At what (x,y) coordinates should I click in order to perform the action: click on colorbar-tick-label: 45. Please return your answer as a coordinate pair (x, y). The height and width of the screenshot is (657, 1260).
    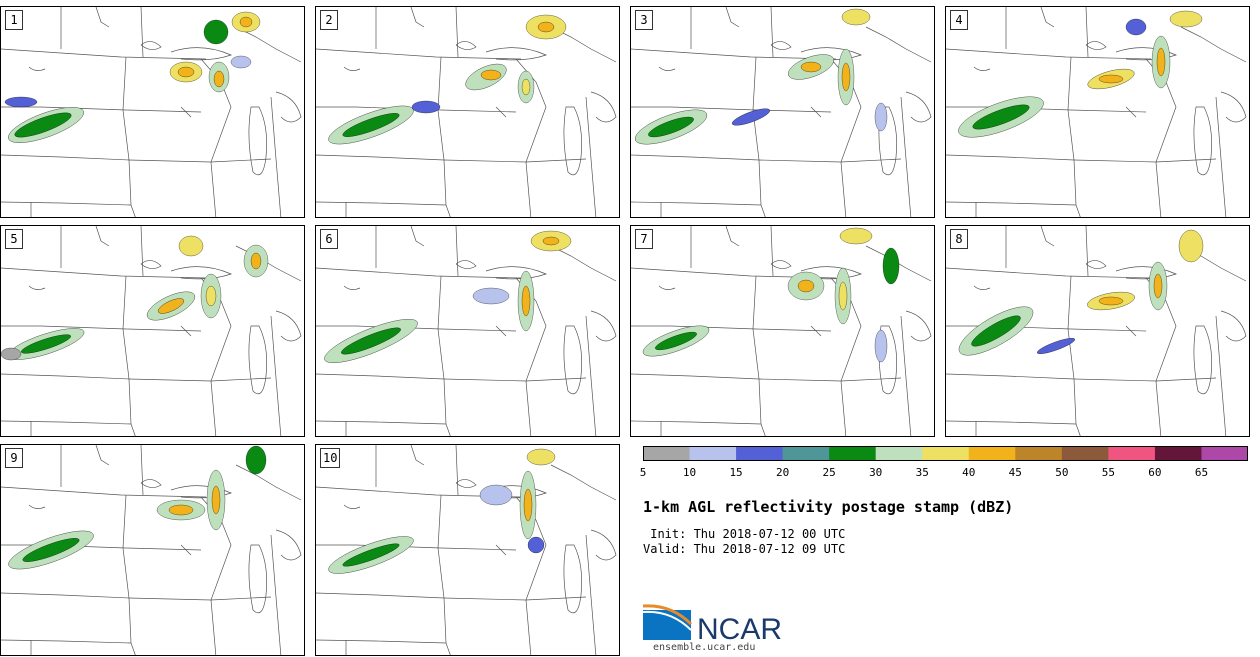
    Looking at the image, I should click on (1015, 472).